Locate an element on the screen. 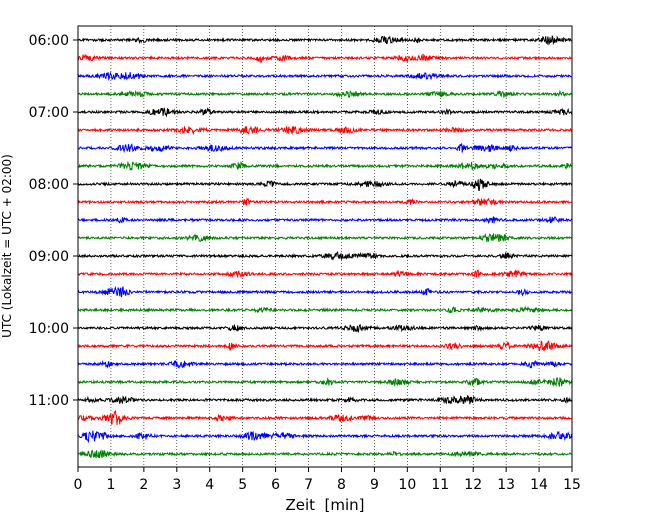 This screenshot has height=520, width=650. y-tick-label: 10:00 is located at coordinates (49, 329).